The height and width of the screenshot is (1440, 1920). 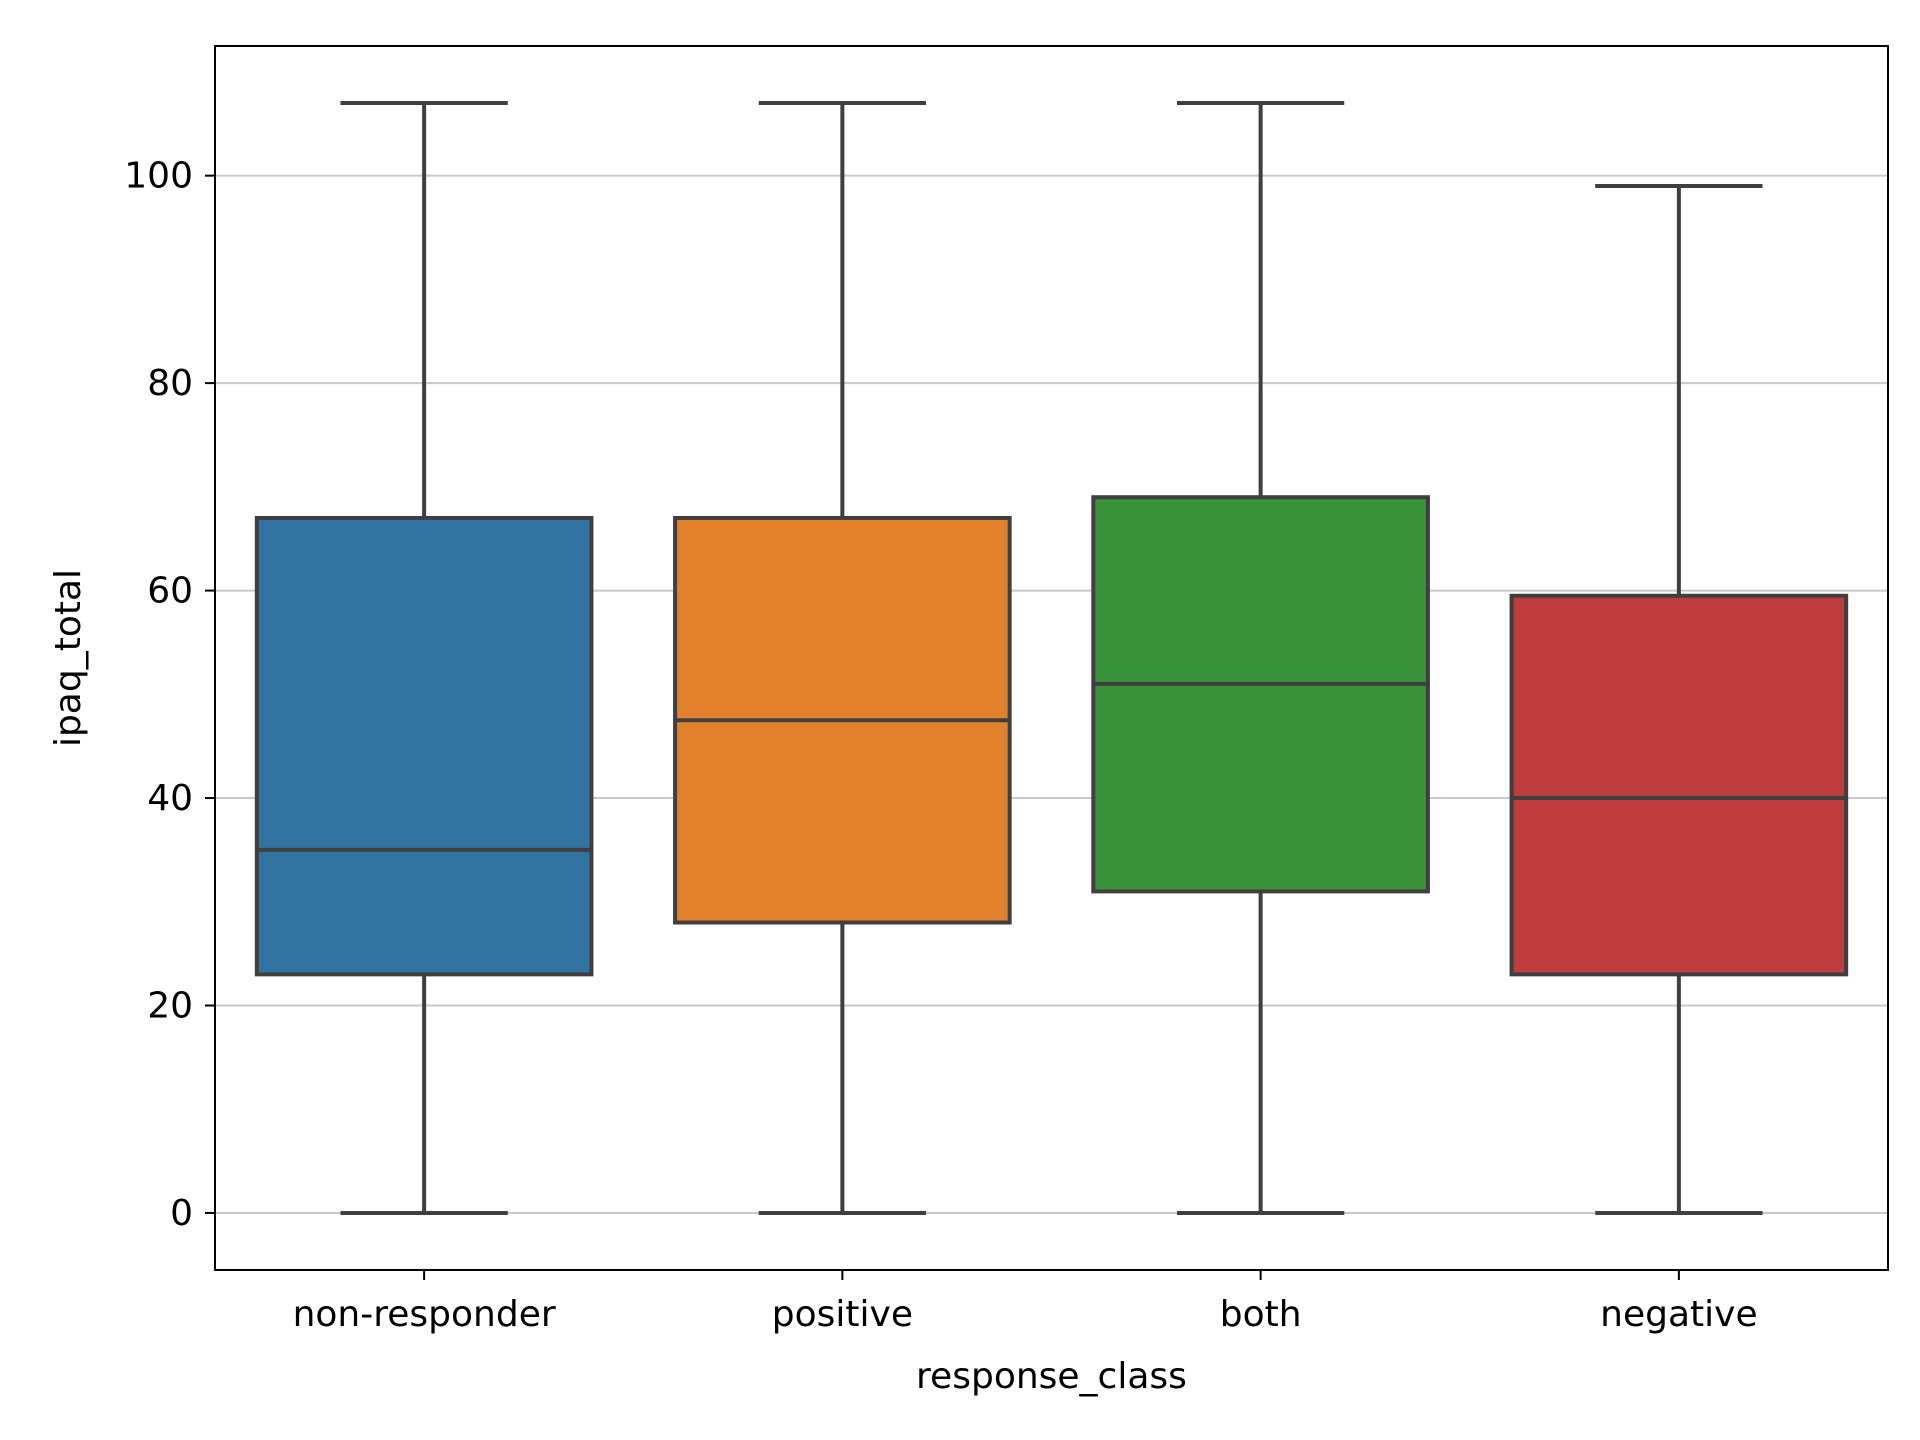 What do you see at coordinates (842, 658) in the screenshot?
I see `box-positive` at bounding box center [842, 658].